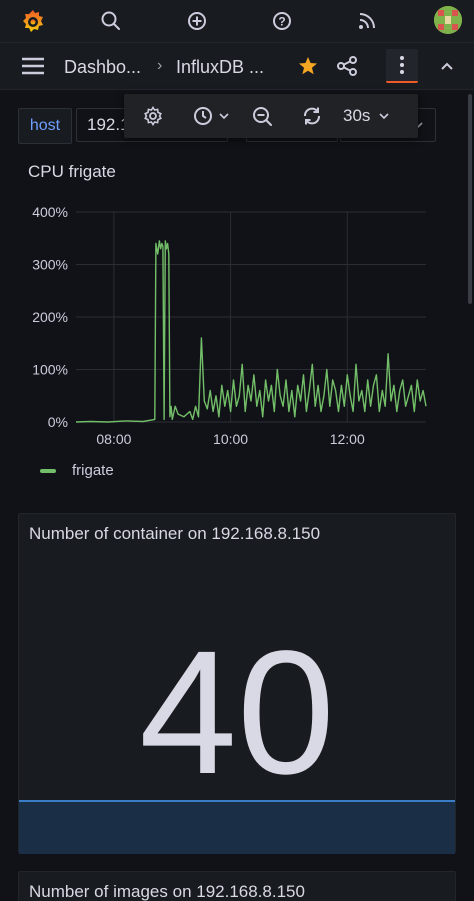  What do you see at coordinates (58, 422) in the screenshot?
I see `y-tick-label: 0%` at bounding box center [58, 422].